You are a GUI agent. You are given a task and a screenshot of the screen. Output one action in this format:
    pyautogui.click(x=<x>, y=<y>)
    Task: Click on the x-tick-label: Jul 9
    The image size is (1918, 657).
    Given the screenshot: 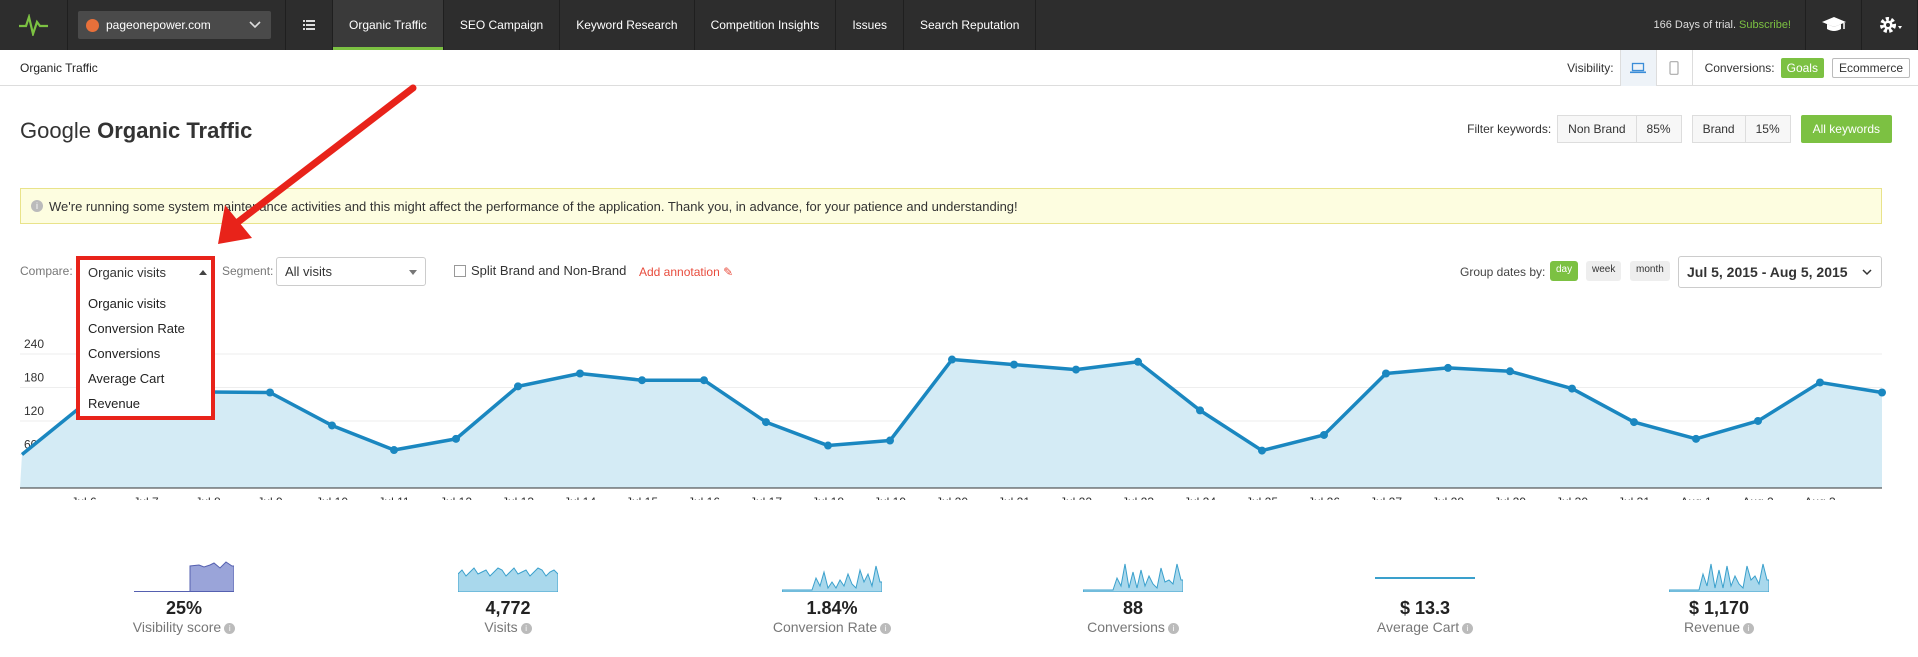 What is the action you would take?
    pyautogui.click(x=270, y=497)
    